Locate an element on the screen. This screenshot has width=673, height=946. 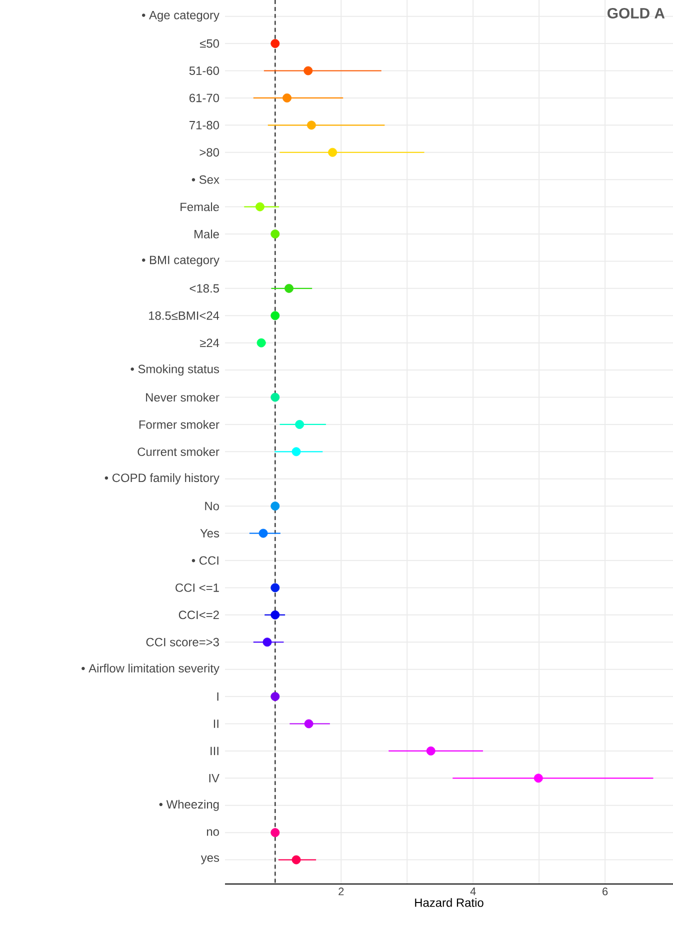
y-tick-label: no is located at coordinates (212, 832).